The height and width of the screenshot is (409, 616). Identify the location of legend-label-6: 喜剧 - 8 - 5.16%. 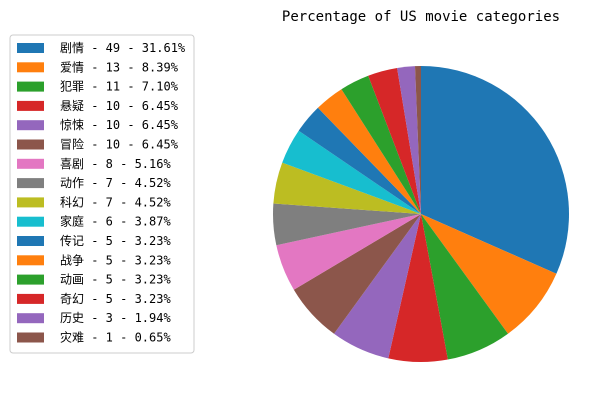
(115, 164).